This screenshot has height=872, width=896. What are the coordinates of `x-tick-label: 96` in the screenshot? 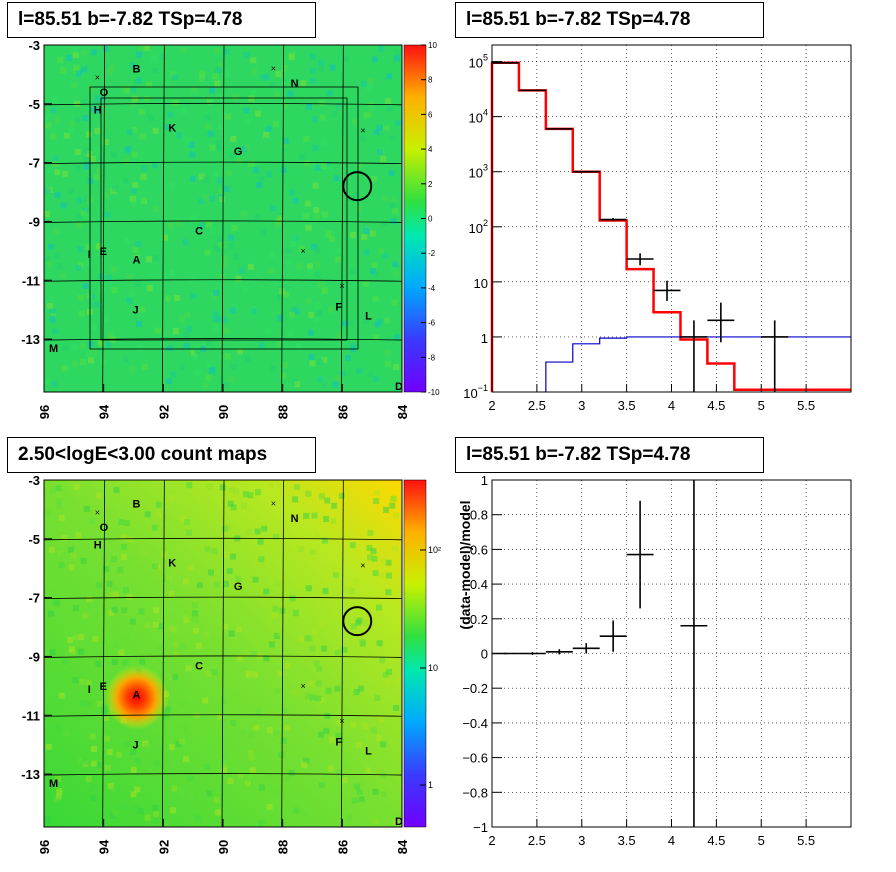 It's located at (44, 847).